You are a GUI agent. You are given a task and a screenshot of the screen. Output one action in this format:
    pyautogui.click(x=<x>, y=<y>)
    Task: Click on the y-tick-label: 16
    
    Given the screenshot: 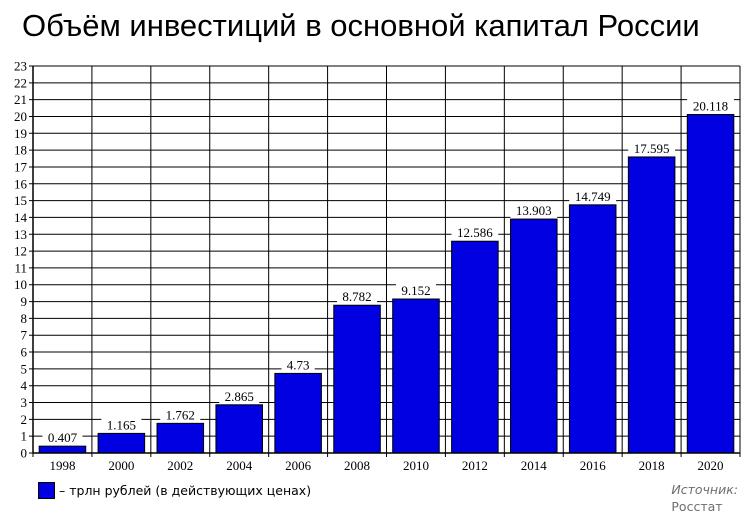 What is the action you would take?
    pyautogui.click(x=21, y=183)
    